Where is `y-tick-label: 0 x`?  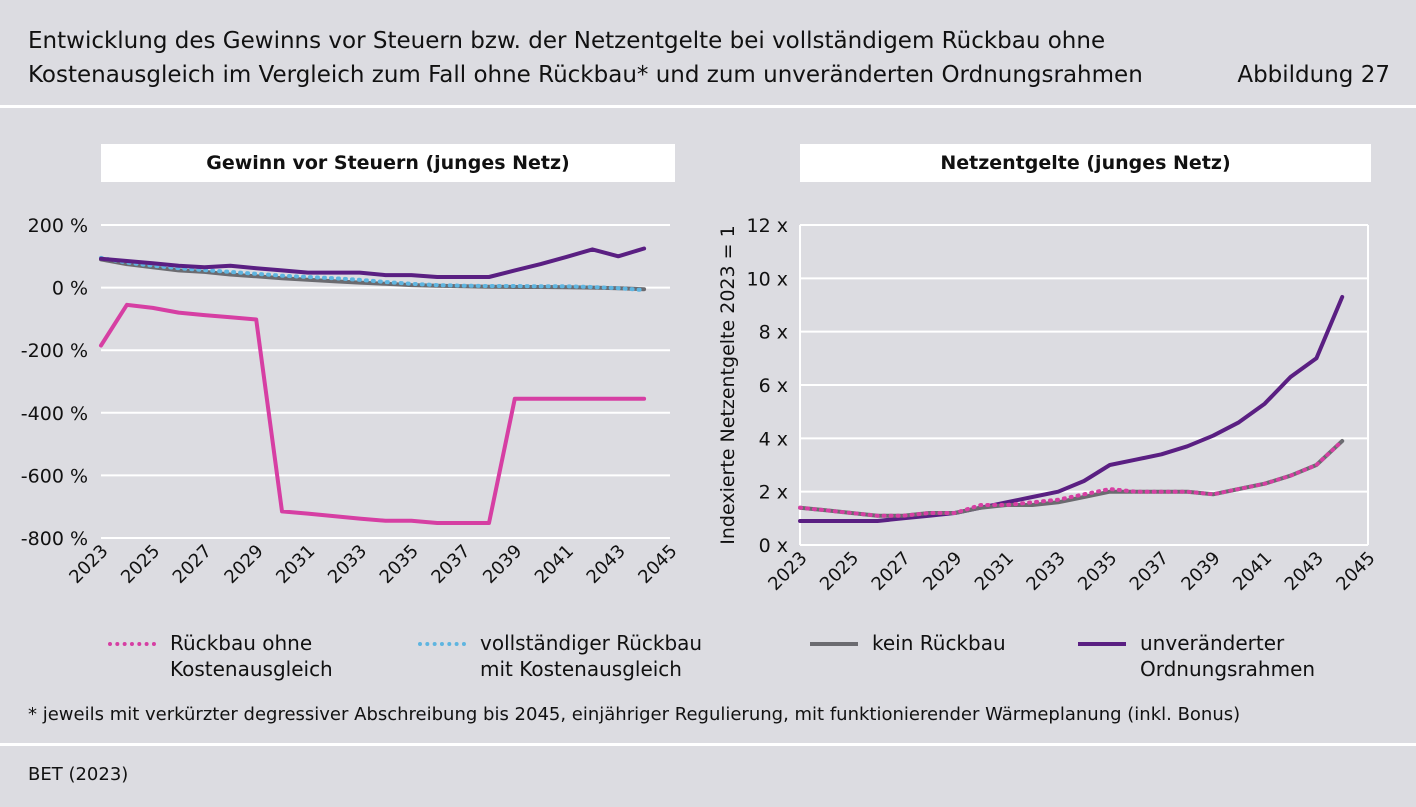
y-tick-label: 0 x is located at coordinates (773, 546).